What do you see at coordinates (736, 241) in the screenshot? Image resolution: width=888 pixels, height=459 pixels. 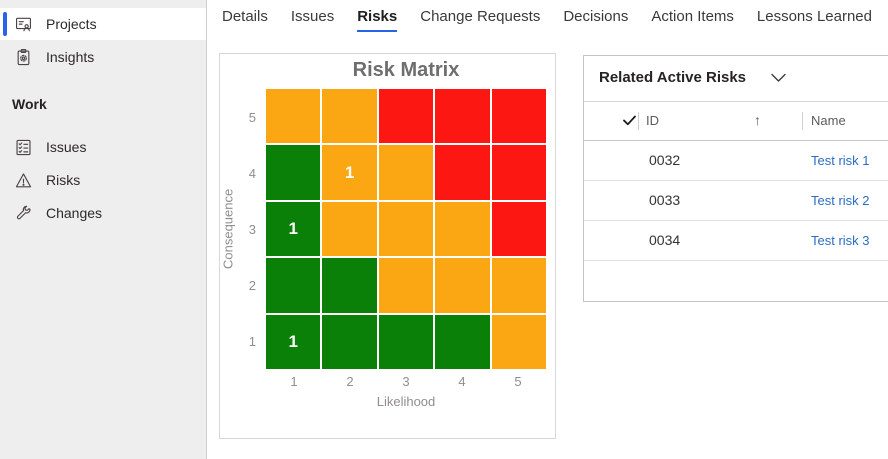 I see `risk-table-row: 0034 Test risk 3` at bounding box center [736, 241].